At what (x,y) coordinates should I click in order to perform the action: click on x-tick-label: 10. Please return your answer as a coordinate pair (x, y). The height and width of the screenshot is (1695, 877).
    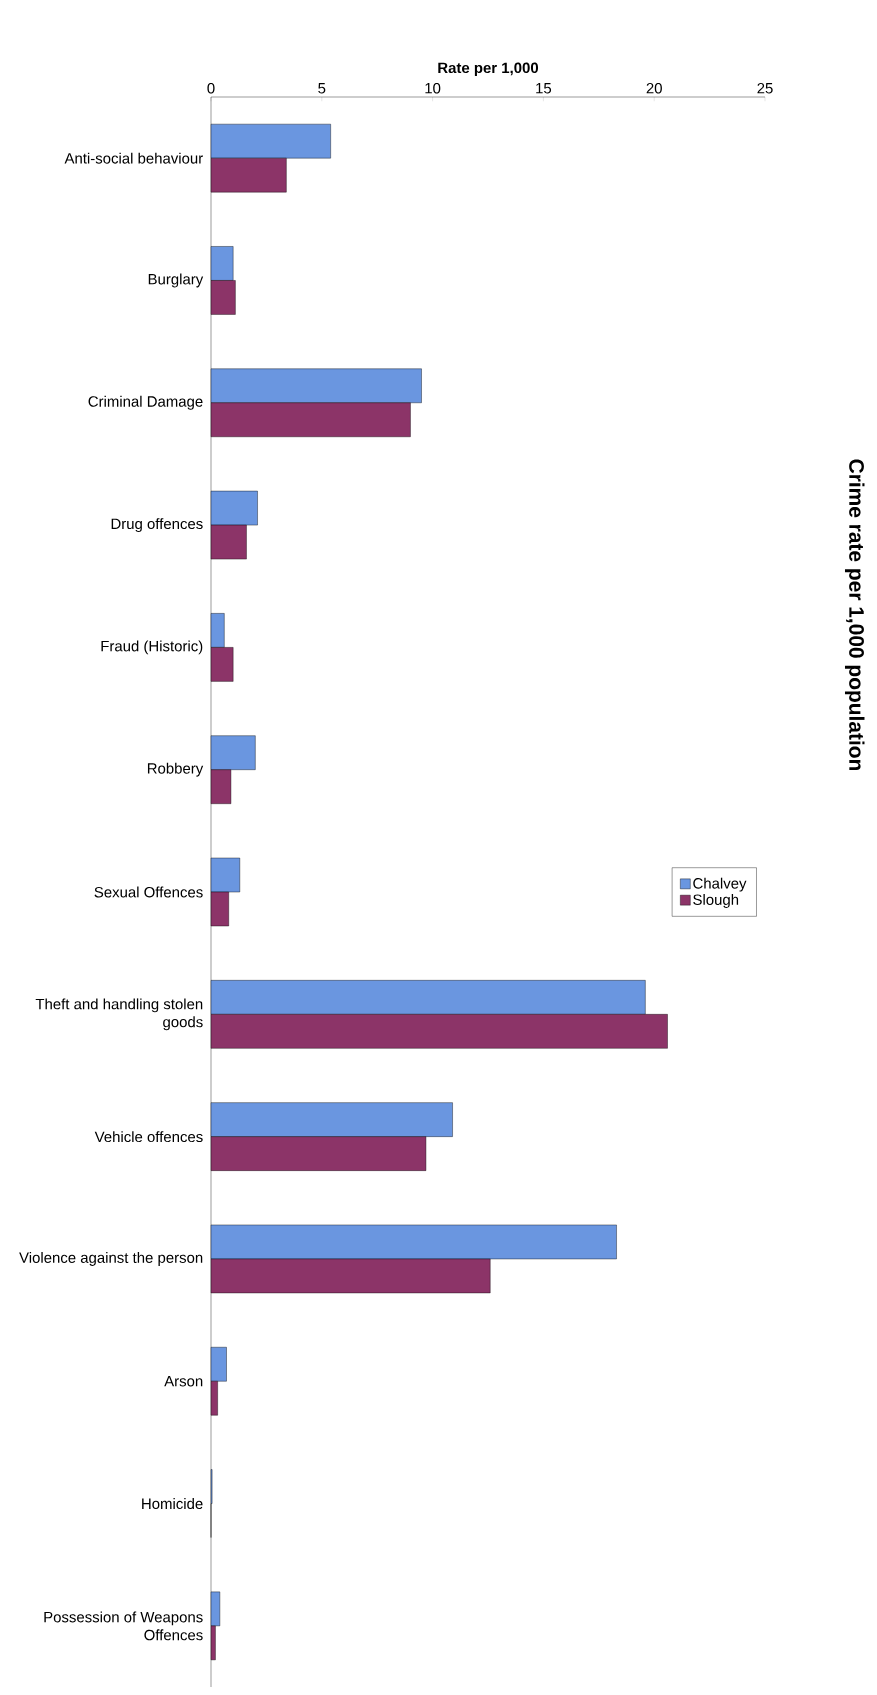
    Looking at the image, I should click on (433, 88).